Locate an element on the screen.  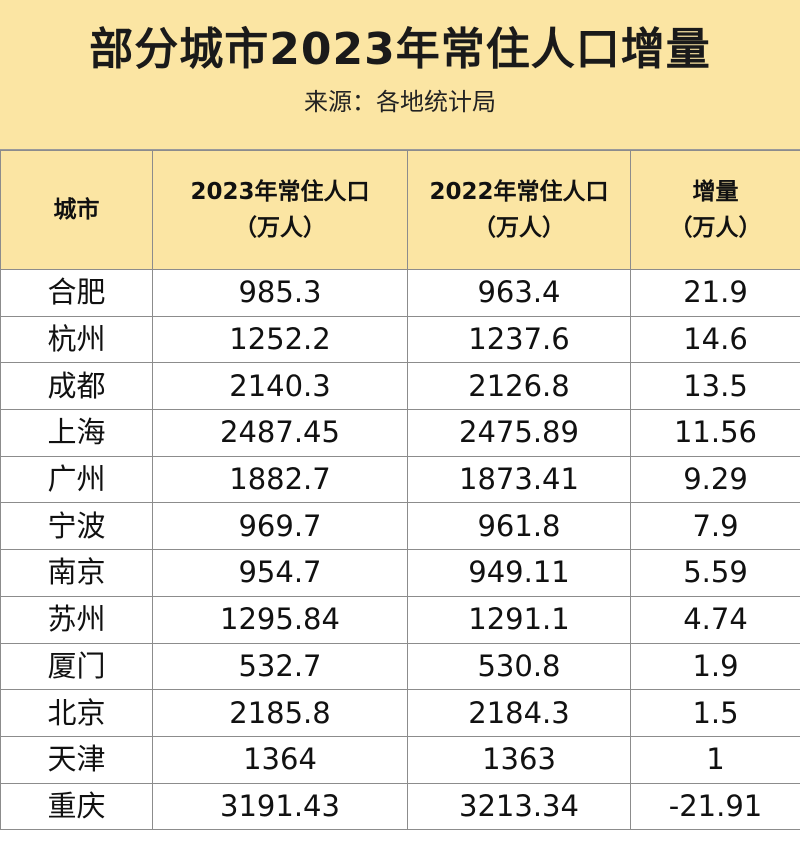
cell-city: 南京 is located at coordinates (76, 573).